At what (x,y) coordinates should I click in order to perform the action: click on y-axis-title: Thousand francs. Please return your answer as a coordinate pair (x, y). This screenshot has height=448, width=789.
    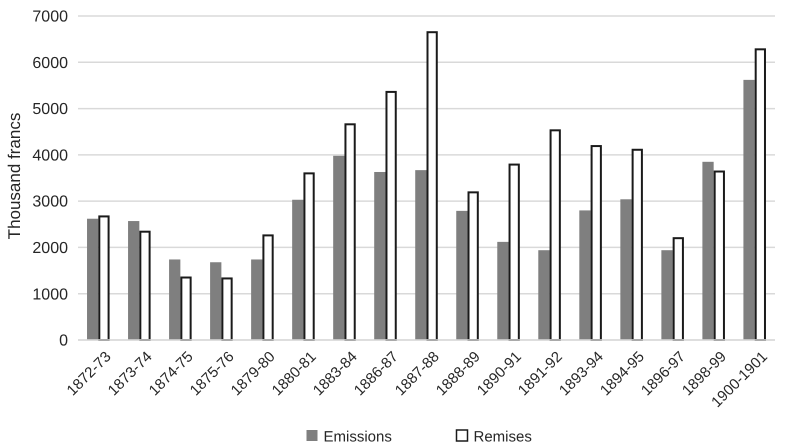
    Looking at the image, I should click on (14, 176).